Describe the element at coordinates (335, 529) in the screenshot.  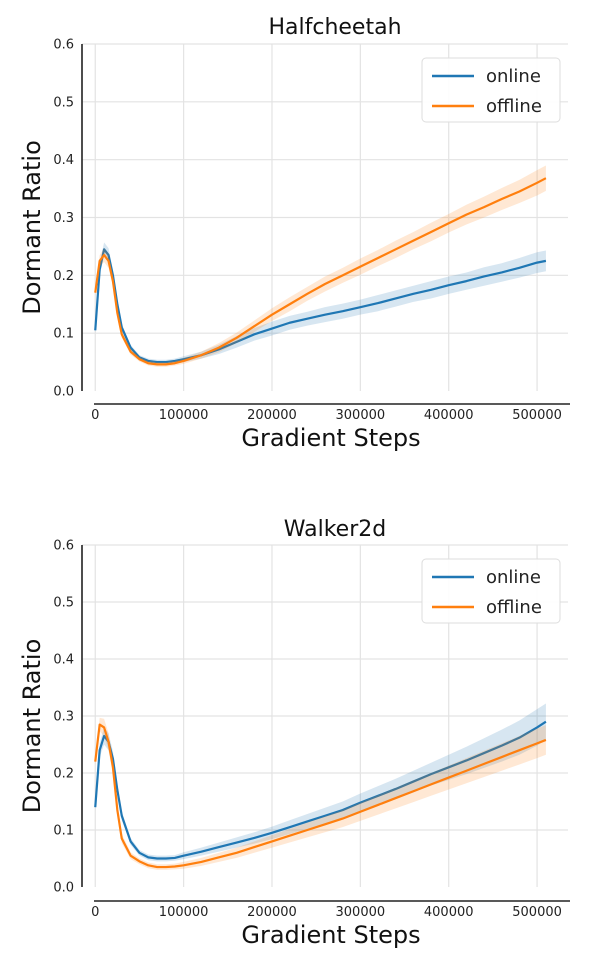
I see `chart-title: Walker2d` at that location.